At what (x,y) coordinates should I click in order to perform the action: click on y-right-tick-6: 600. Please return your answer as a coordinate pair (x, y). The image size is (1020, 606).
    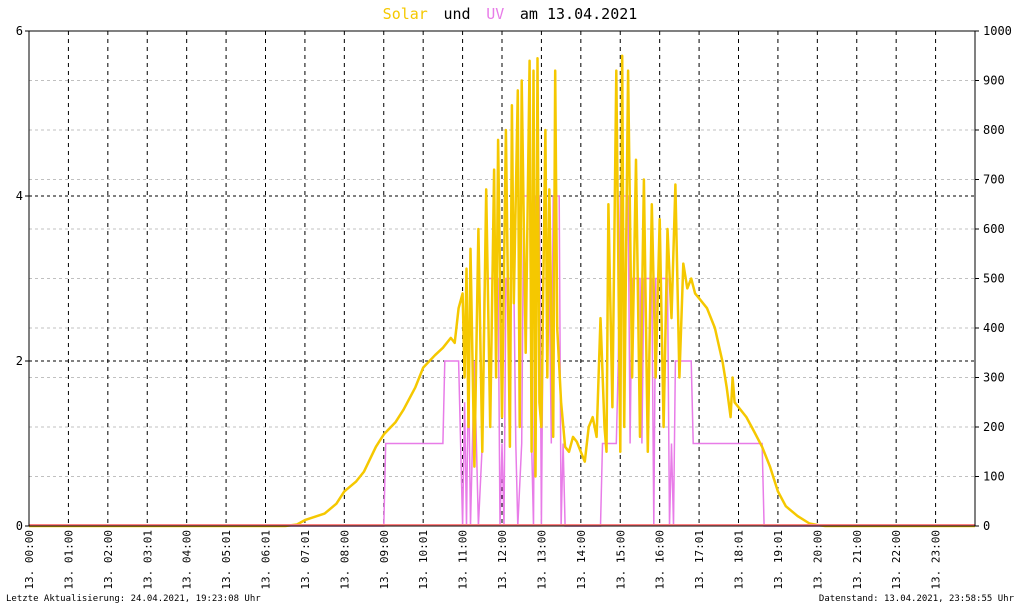
    Looking at the image, I should click on (994, 229).